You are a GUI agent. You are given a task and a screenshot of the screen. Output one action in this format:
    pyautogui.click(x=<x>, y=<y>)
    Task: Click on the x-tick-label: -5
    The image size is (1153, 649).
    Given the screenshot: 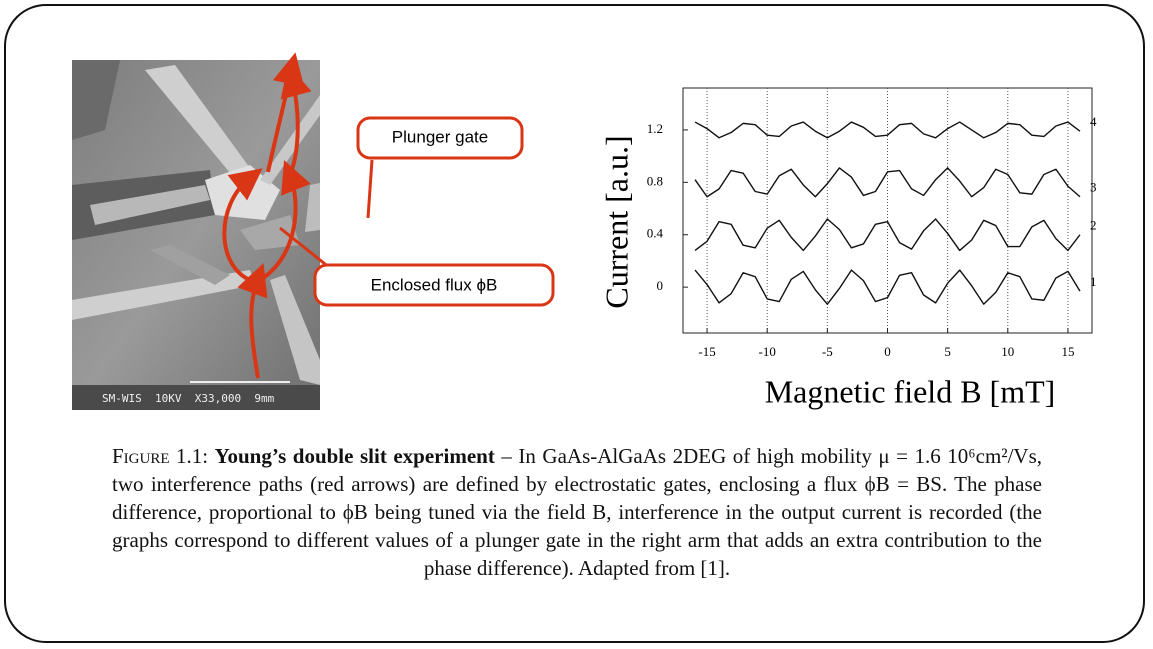 What is the action you would take?
    pyautogui.click(x=827, y=351)
    